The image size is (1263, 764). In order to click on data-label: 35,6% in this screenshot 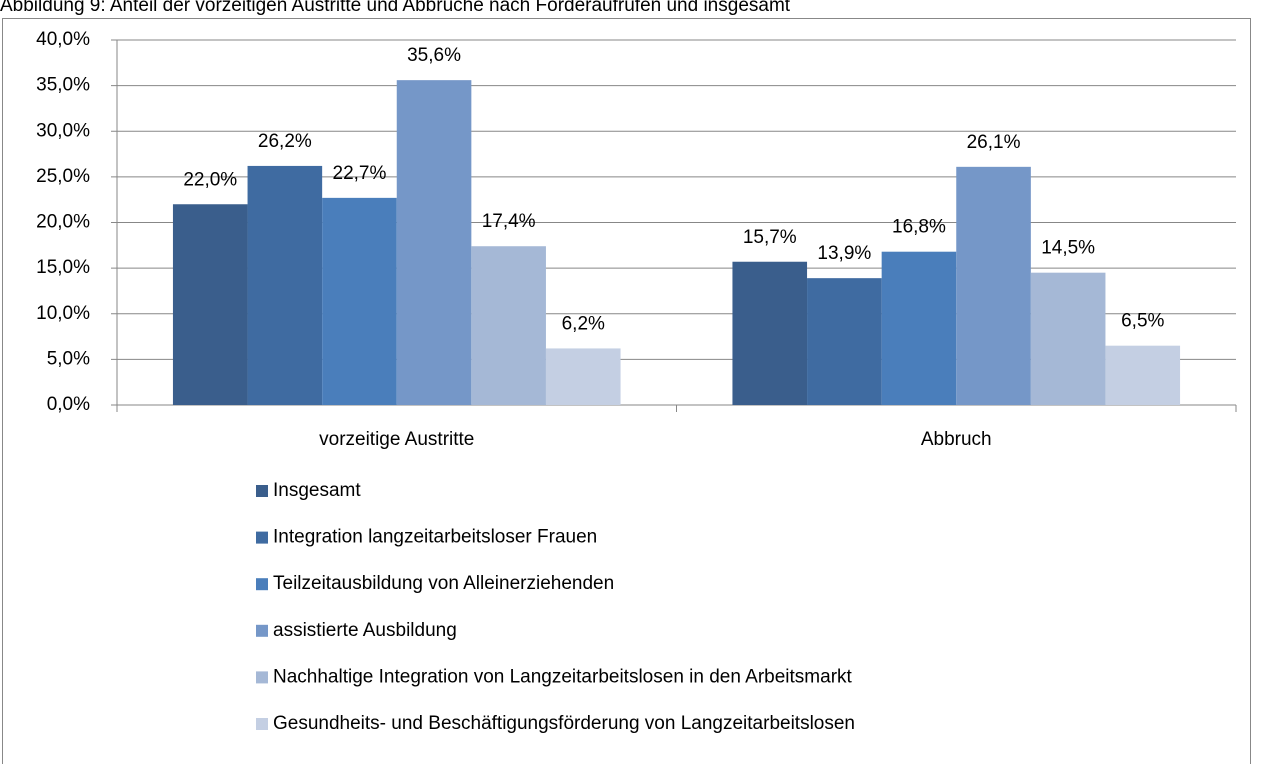, I will do `click(434, 55)`.